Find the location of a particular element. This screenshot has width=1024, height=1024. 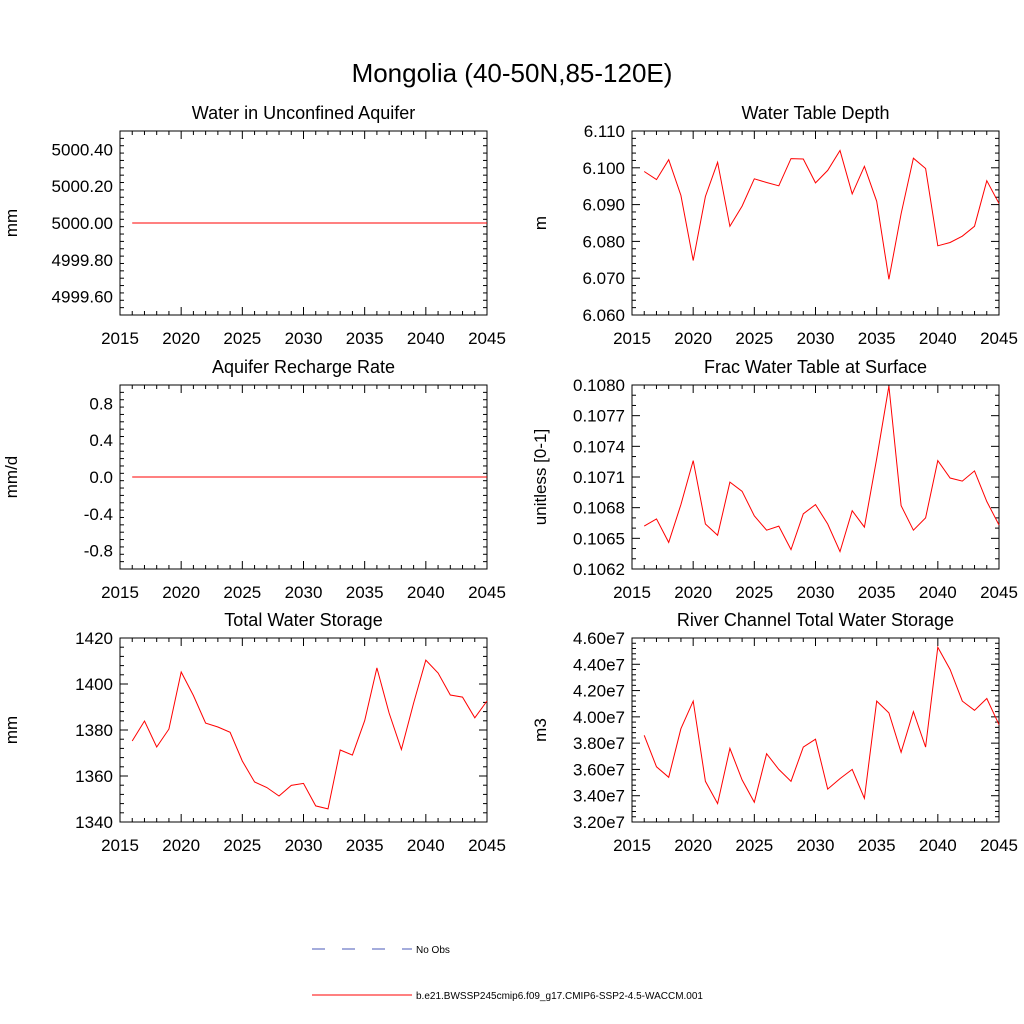

y-tick-label: 3.20e7 is located at coordinates (599, 822).